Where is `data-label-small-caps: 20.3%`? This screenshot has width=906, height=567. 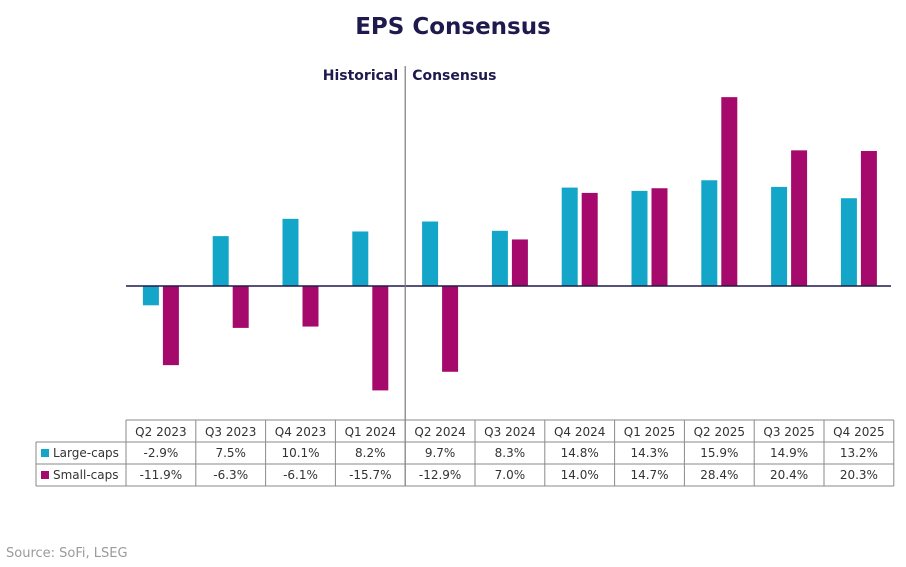
data-label-small-caps: 20.3% is located at coordinates (859, 475).